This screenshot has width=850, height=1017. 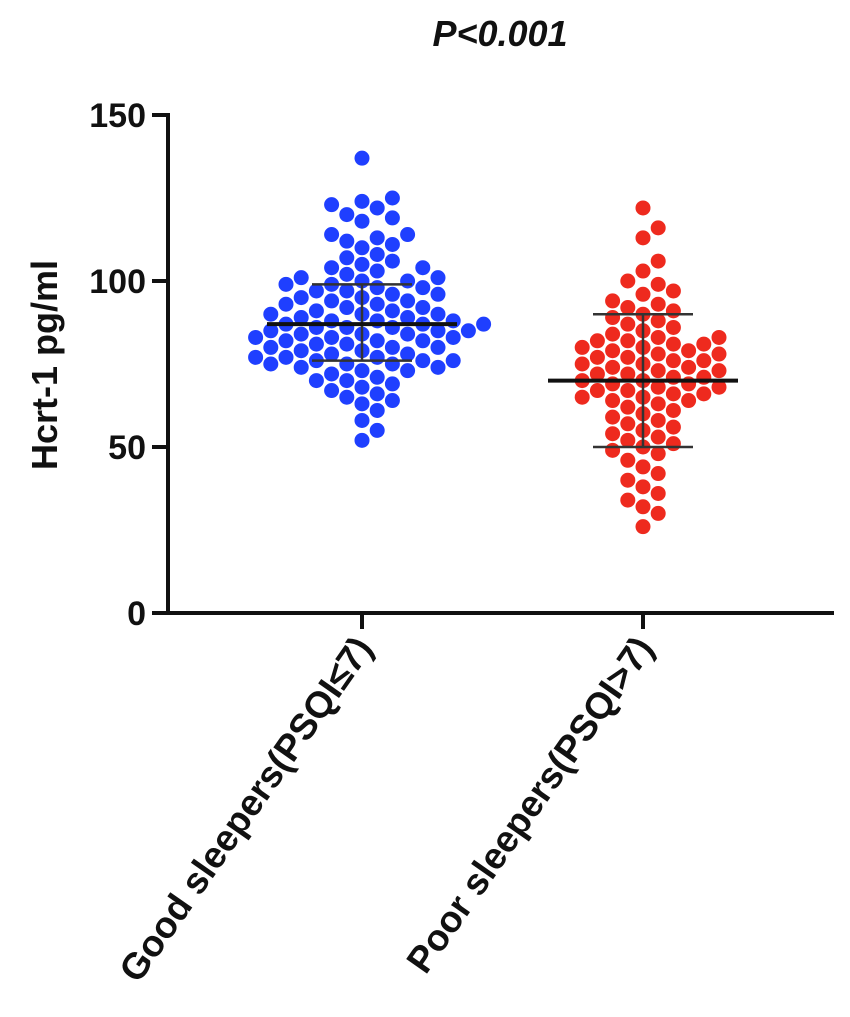 What do you see at coordinates (502, 366) in the screenshot?
I see `summary-bars` at bounding box center [502, 366].